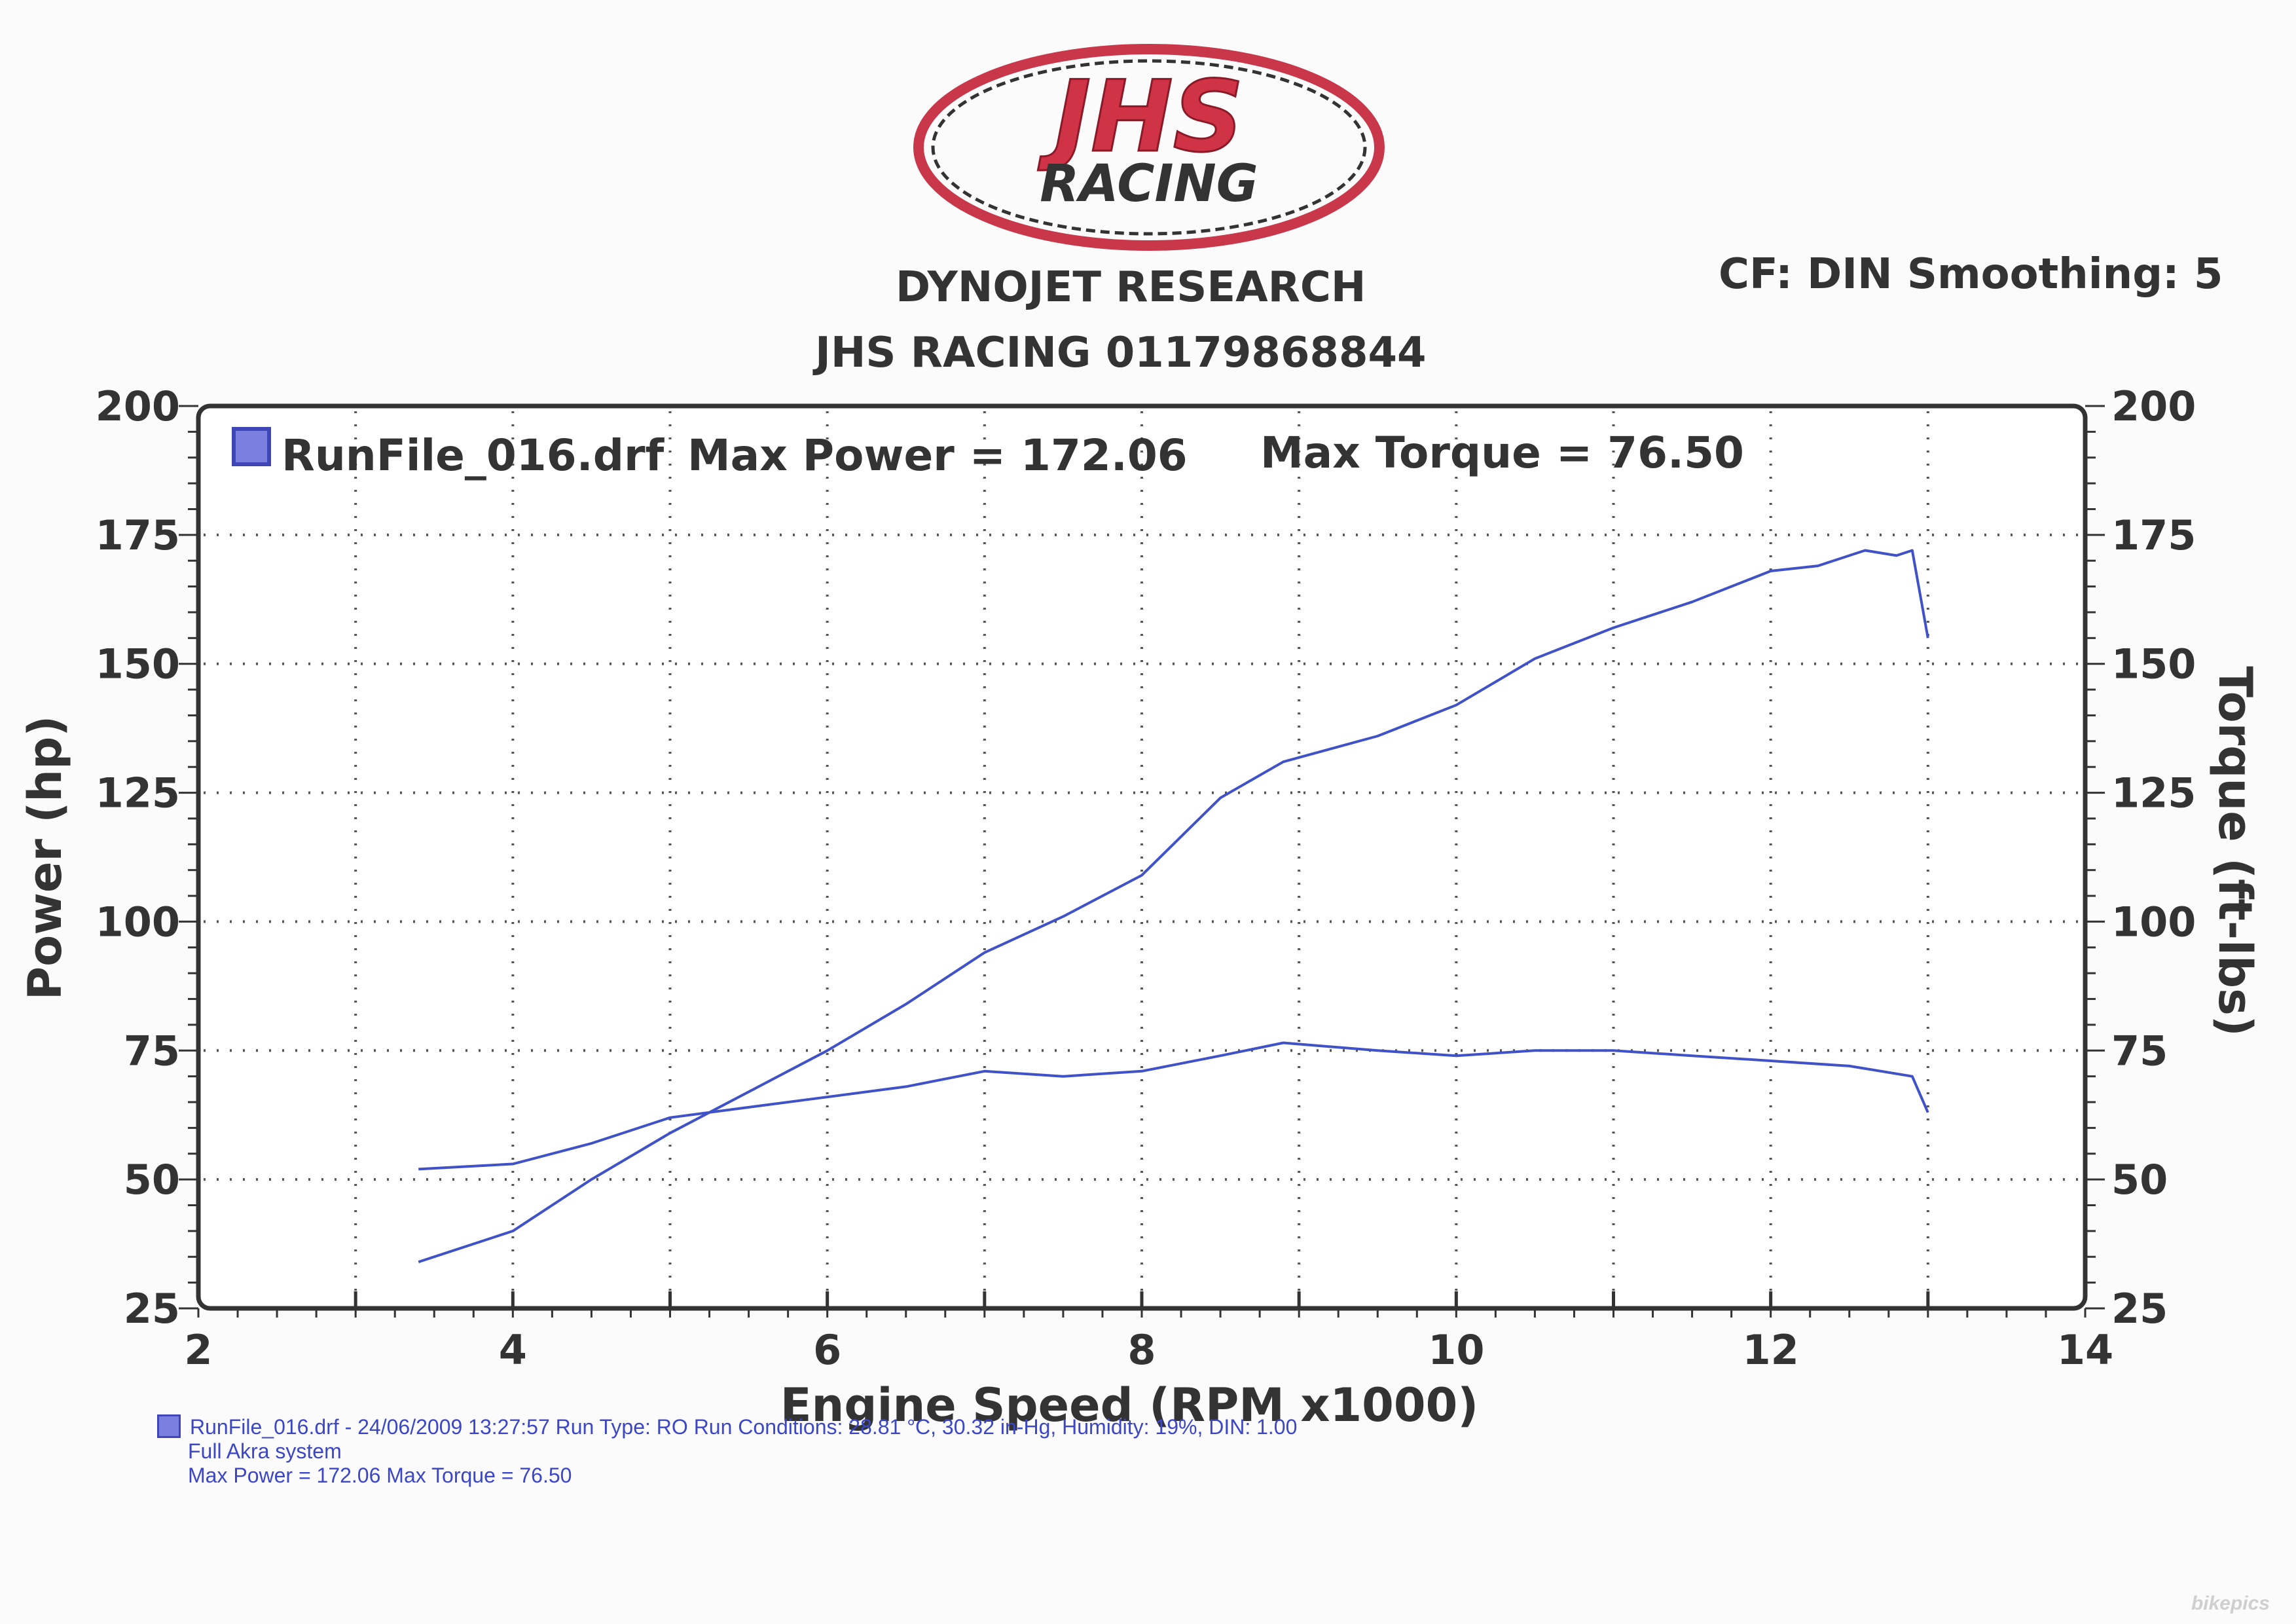 The image size is (2296, 1624). What do you see at coordinates (473, 455) in the screenshot?
I see `legend-run: RunFile_016.drf` at bounding box center [473, 455].